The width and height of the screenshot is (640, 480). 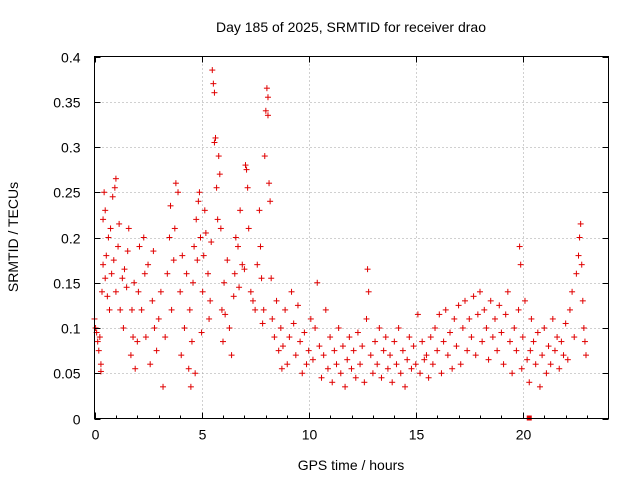 I want to click on y-tick-label: 0.4, so click(x=71, y=58).